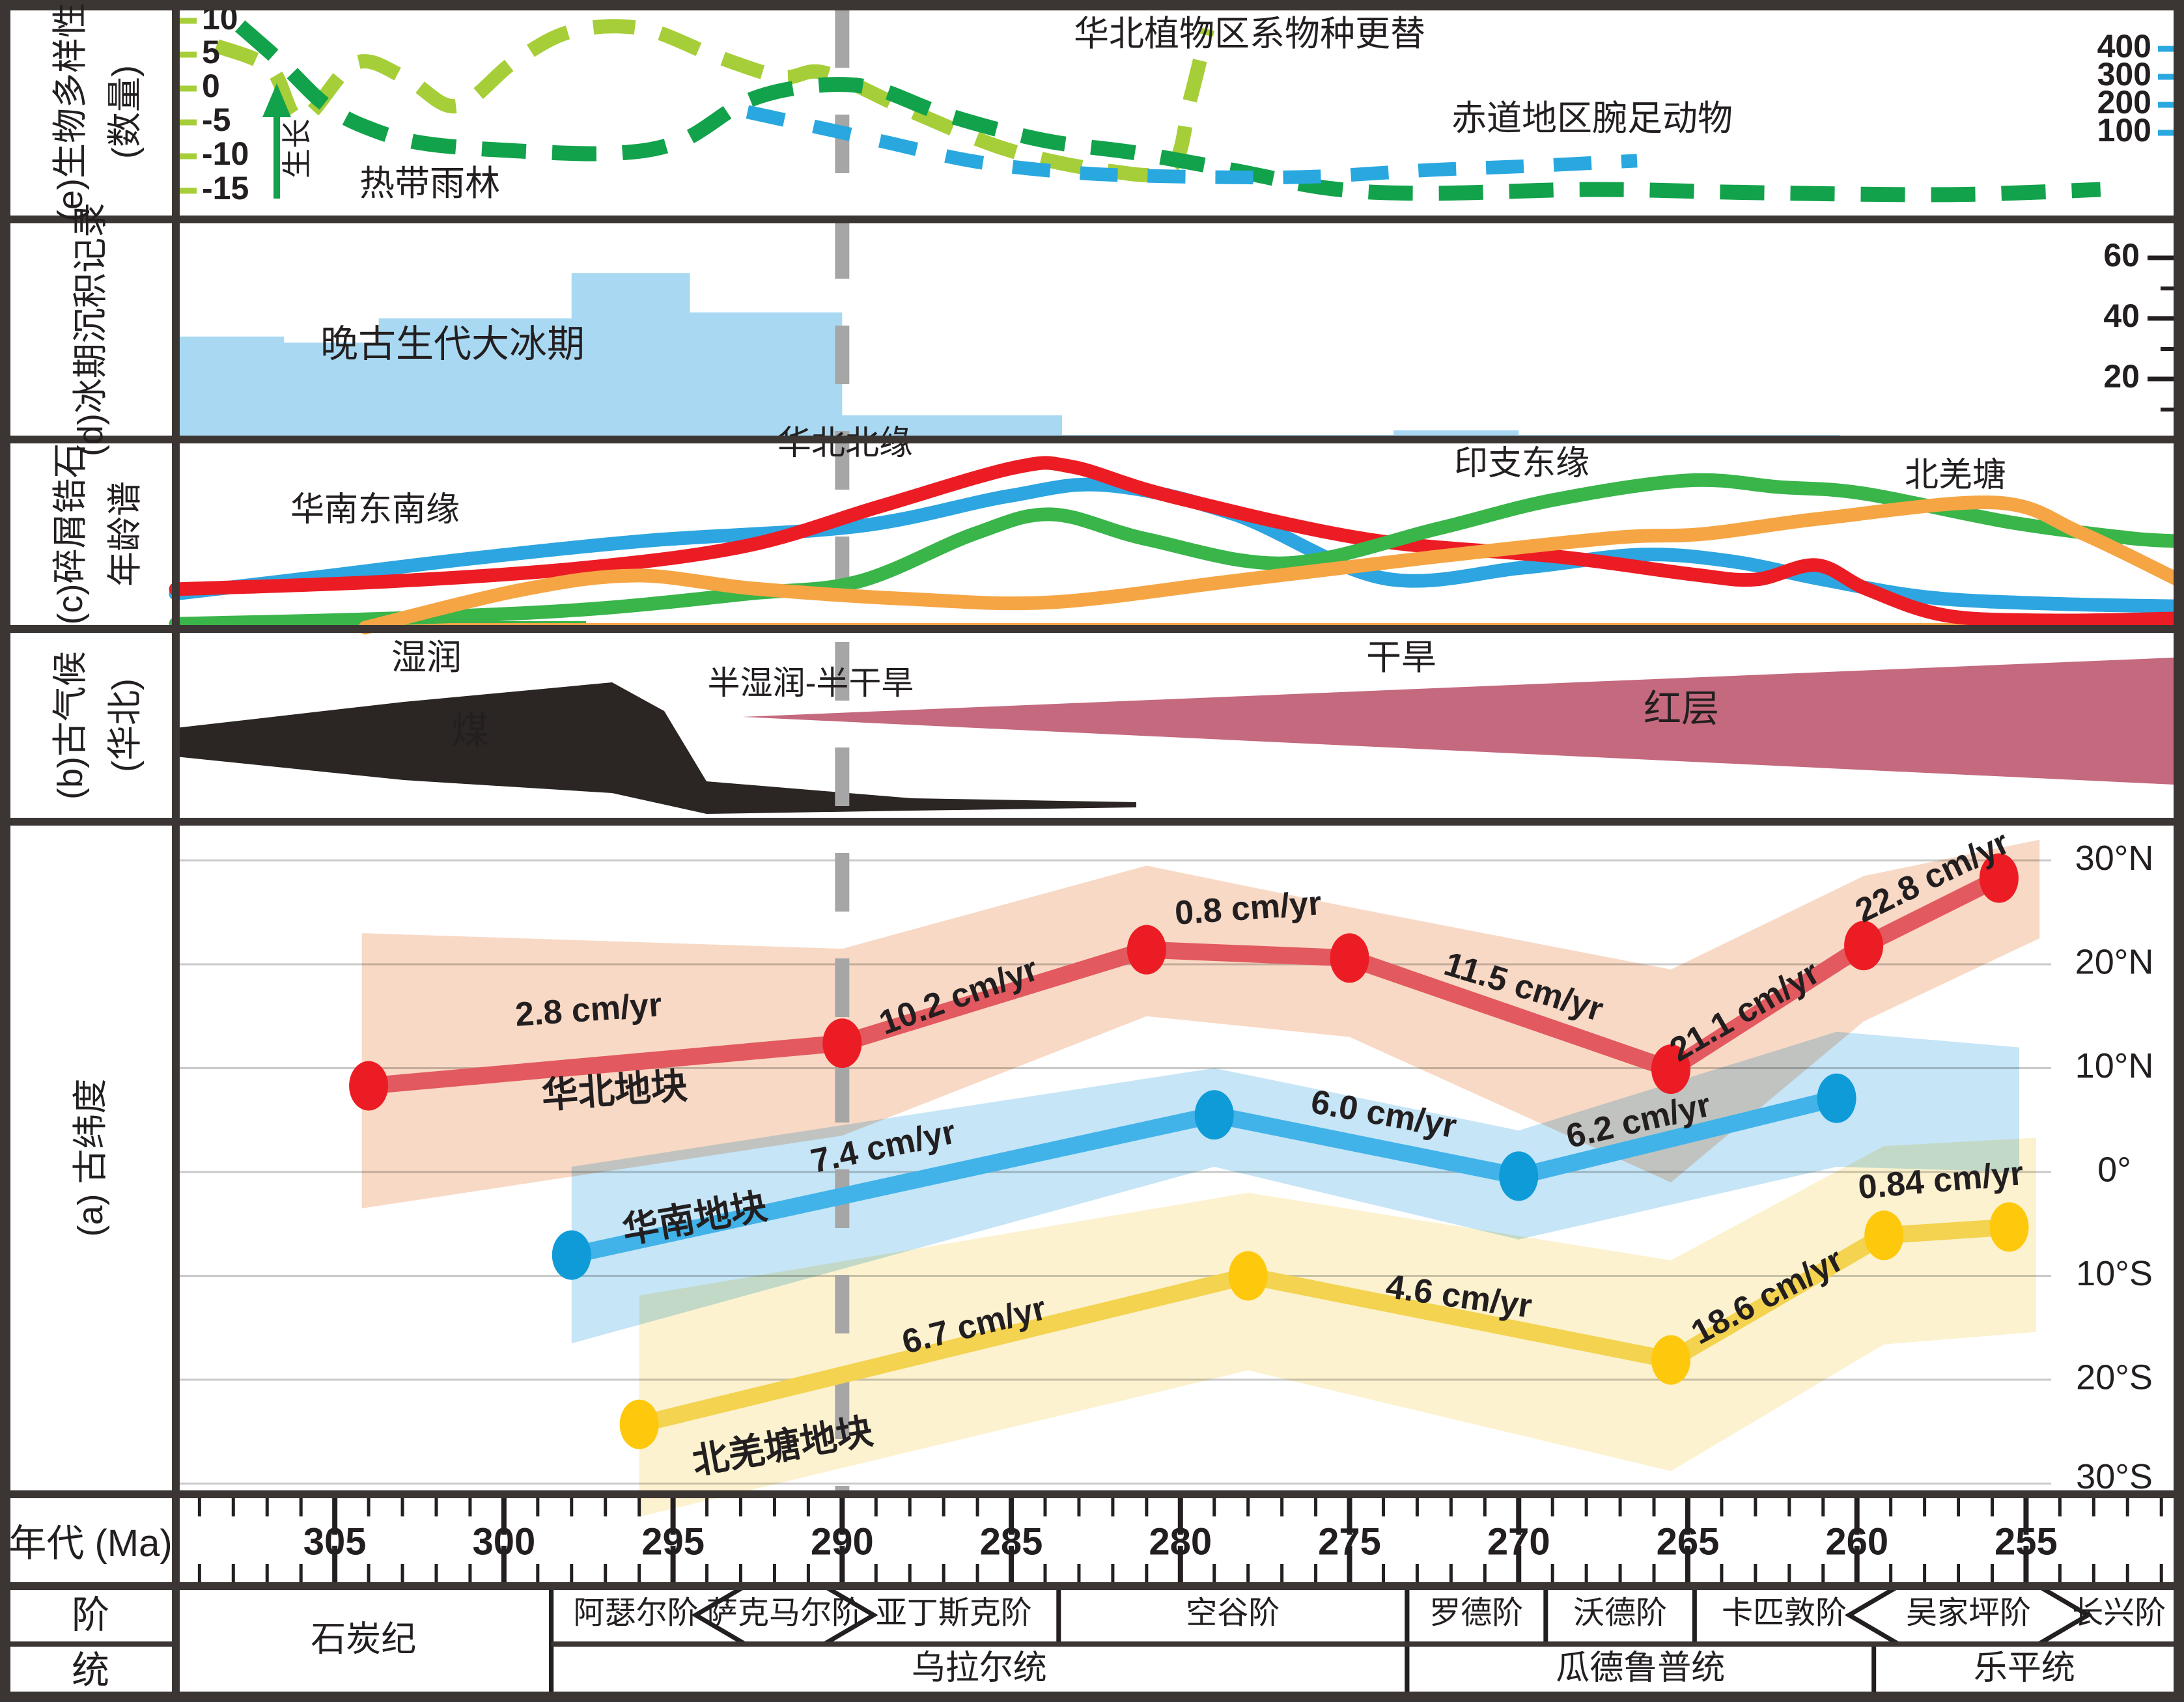 The image size is (2184, 1702). What do you see at coordinates (375, 510) in the screenshot?
I see `annotation-华南东南缘: 华南东南缘` at bounding box center [375, 510].